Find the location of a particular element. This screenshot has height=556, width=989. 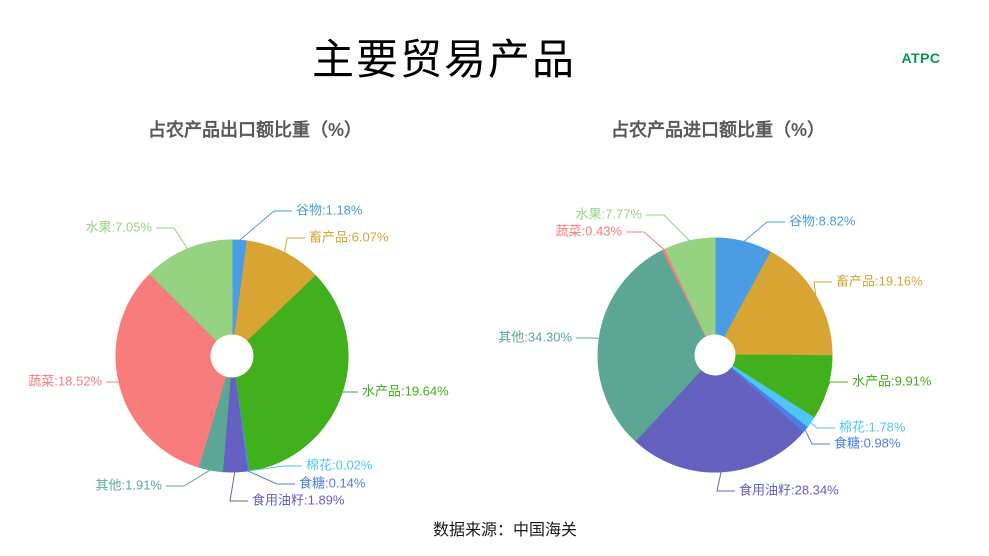

pie-label-aquatic-products: 水产品:19.64% is located at coordinates (405, 390).